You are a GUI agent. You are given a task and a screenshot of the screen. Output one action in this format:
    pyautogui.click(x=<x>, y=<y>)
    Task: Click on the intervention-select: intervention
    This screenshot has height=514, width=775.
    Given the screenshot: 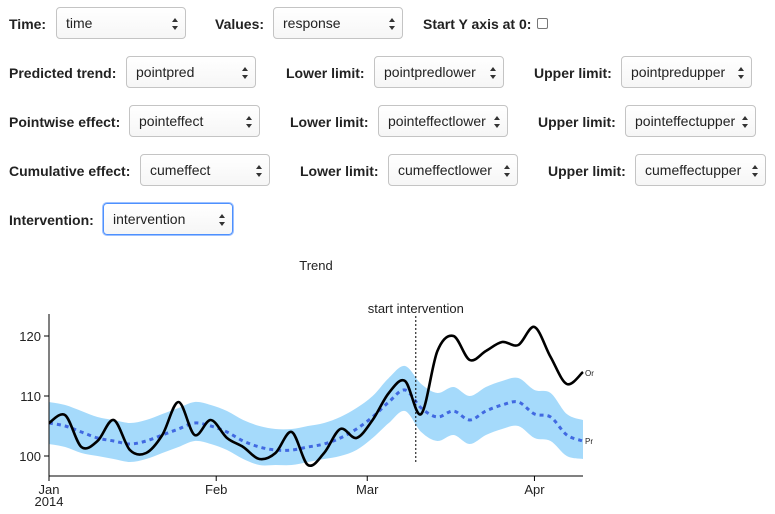 What is the action you would take?
    pyautogui.click(x=168, y=219)
    